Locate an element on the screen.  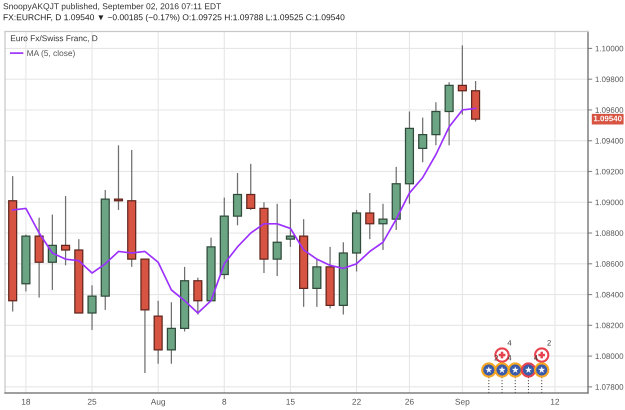
x-tick-label: Sep is located at coordinates (462, 402).